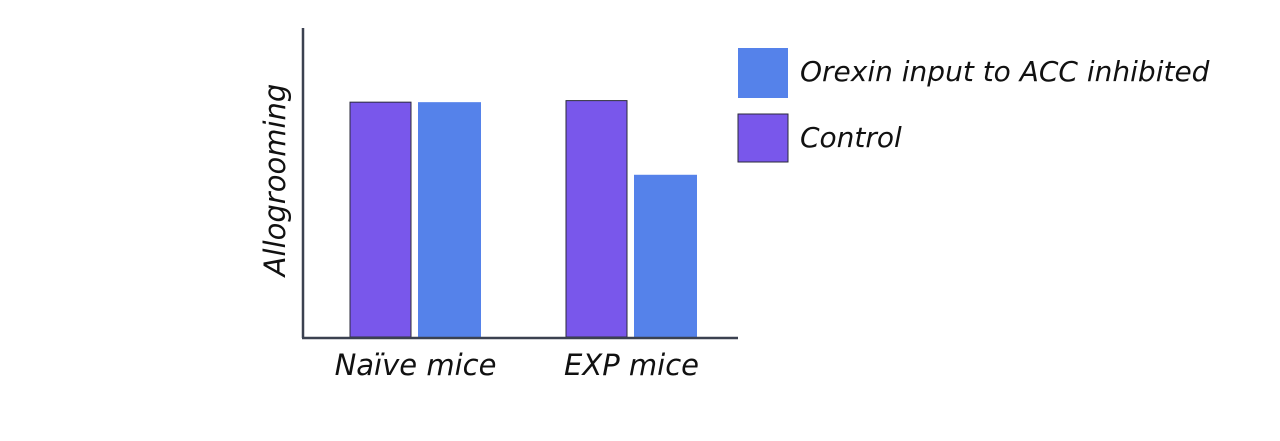 The image size is (1280, 441). Describe the element at coordinates (449, 219) in the screenshot. I see `bar-orexin-inhibited-naive` at that location.